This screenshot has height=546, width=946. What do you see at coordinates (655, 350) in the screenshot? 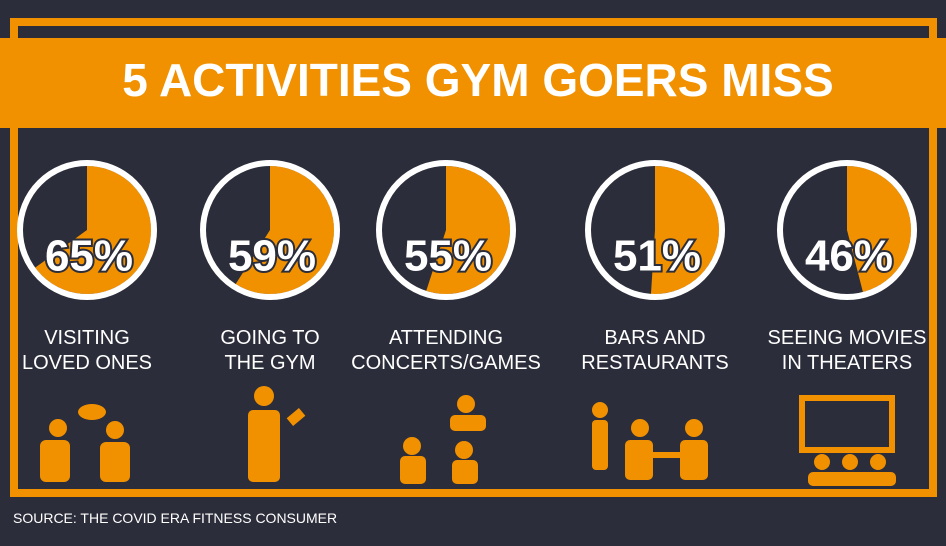
I see `category-label: BARS AND RESTAURANTS` at bounding box center [655, 350].